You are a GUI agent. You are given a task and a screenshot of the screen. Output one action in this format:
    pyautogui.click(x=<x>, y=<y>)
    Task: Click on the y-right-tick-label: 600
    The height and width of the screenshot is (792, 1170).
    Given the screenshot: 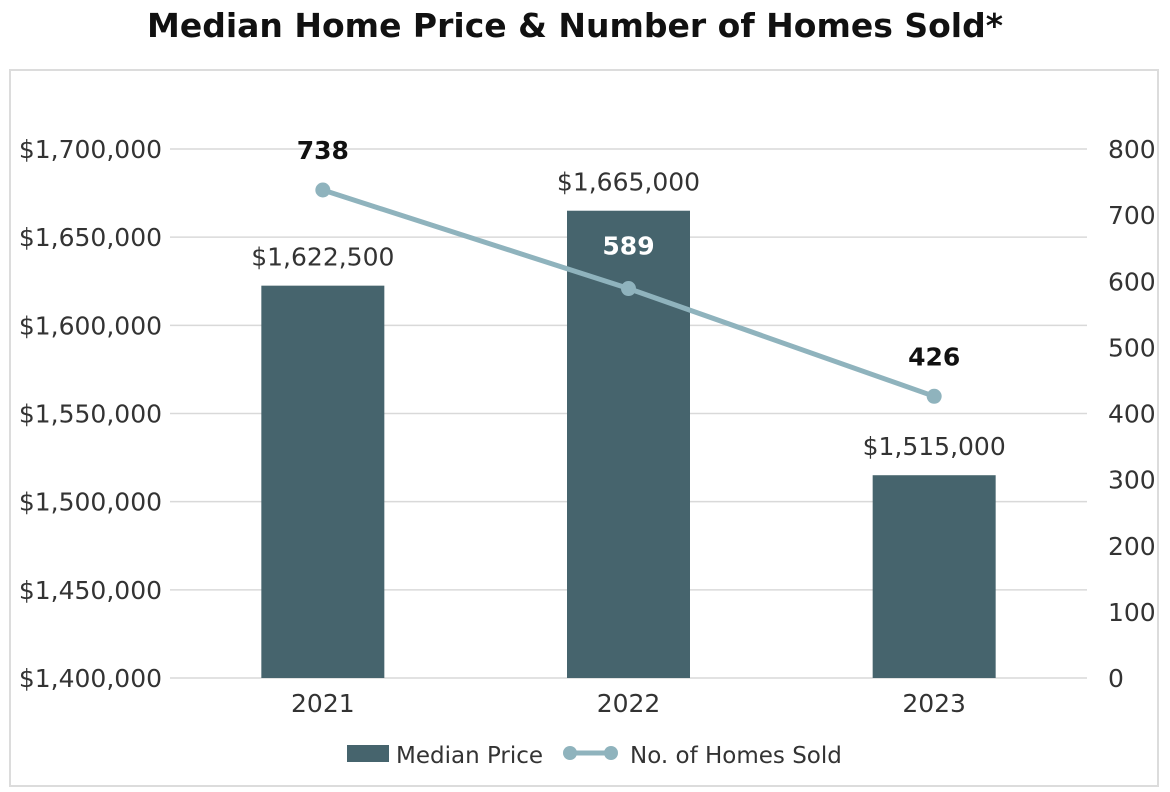 What is the action you would take?
    pyautogui.click(x=1132, y=281)
    